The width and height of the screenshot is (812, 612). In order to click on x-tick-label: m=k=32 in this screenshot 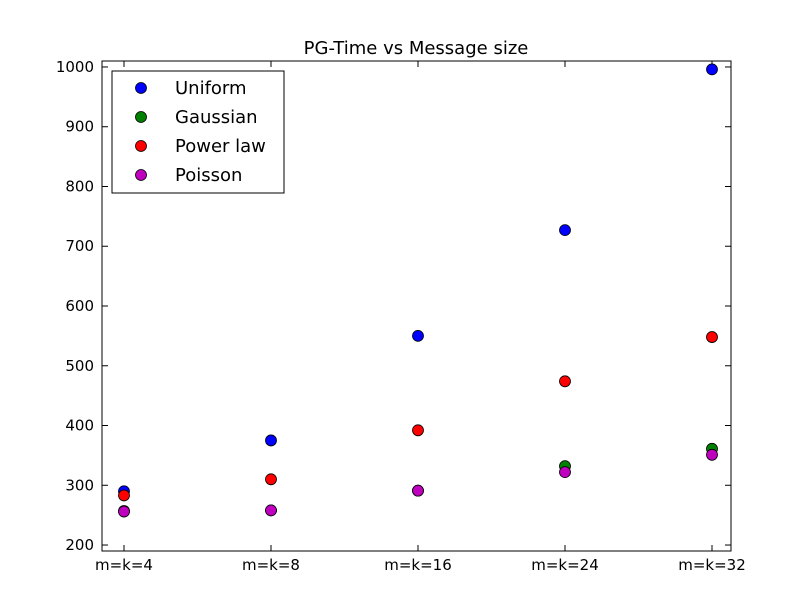, I will do `click(712, 565)`.